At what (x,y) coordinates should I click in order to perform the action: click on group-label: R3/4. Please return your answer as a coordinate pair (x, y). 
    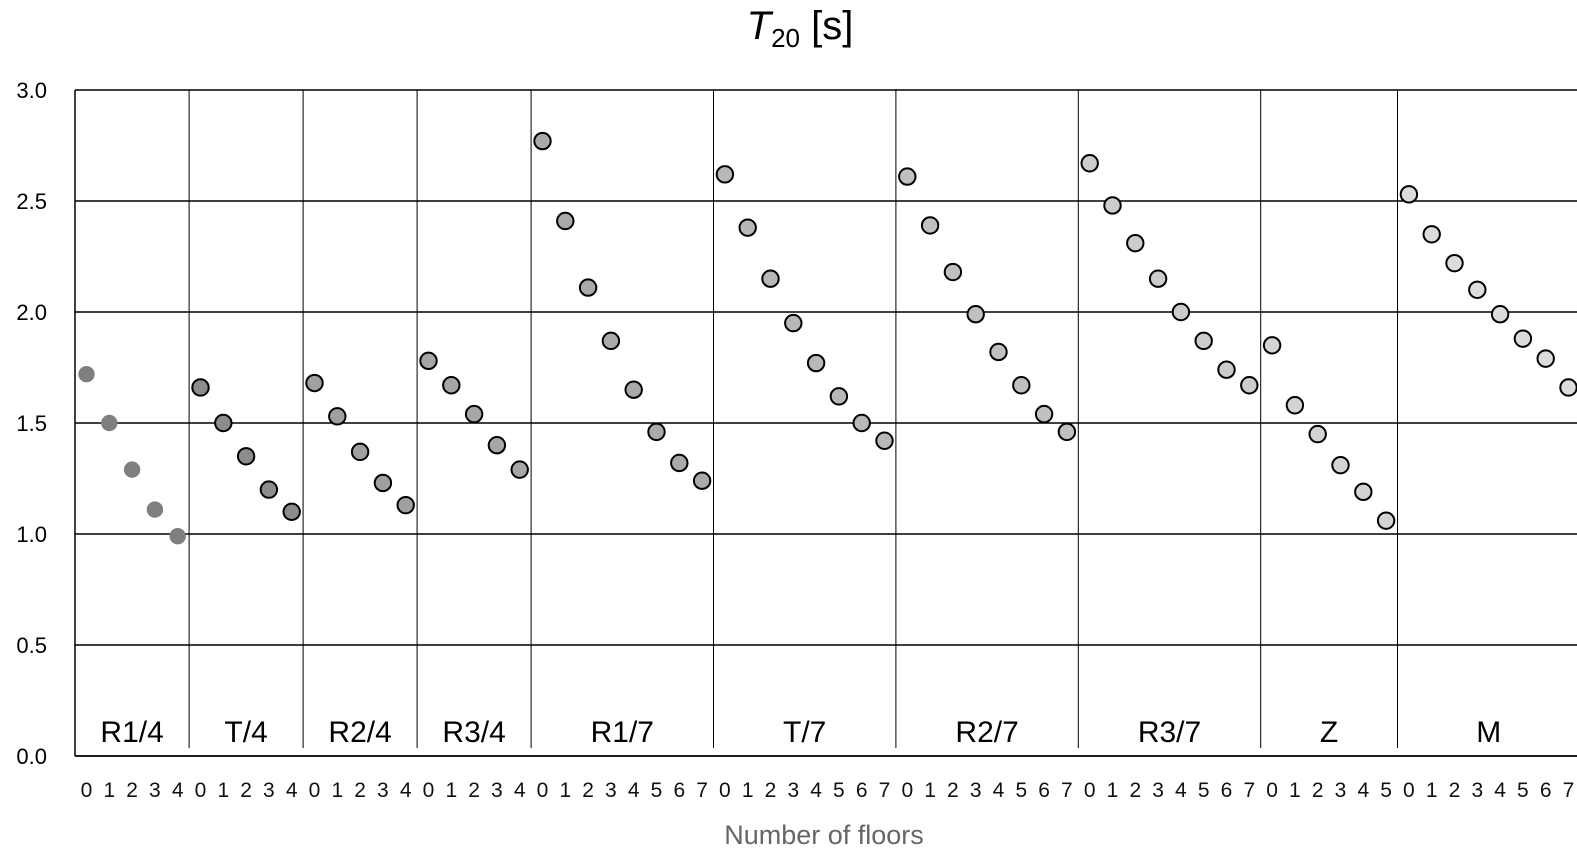
    Looking at the image, I should click on (473, 732).